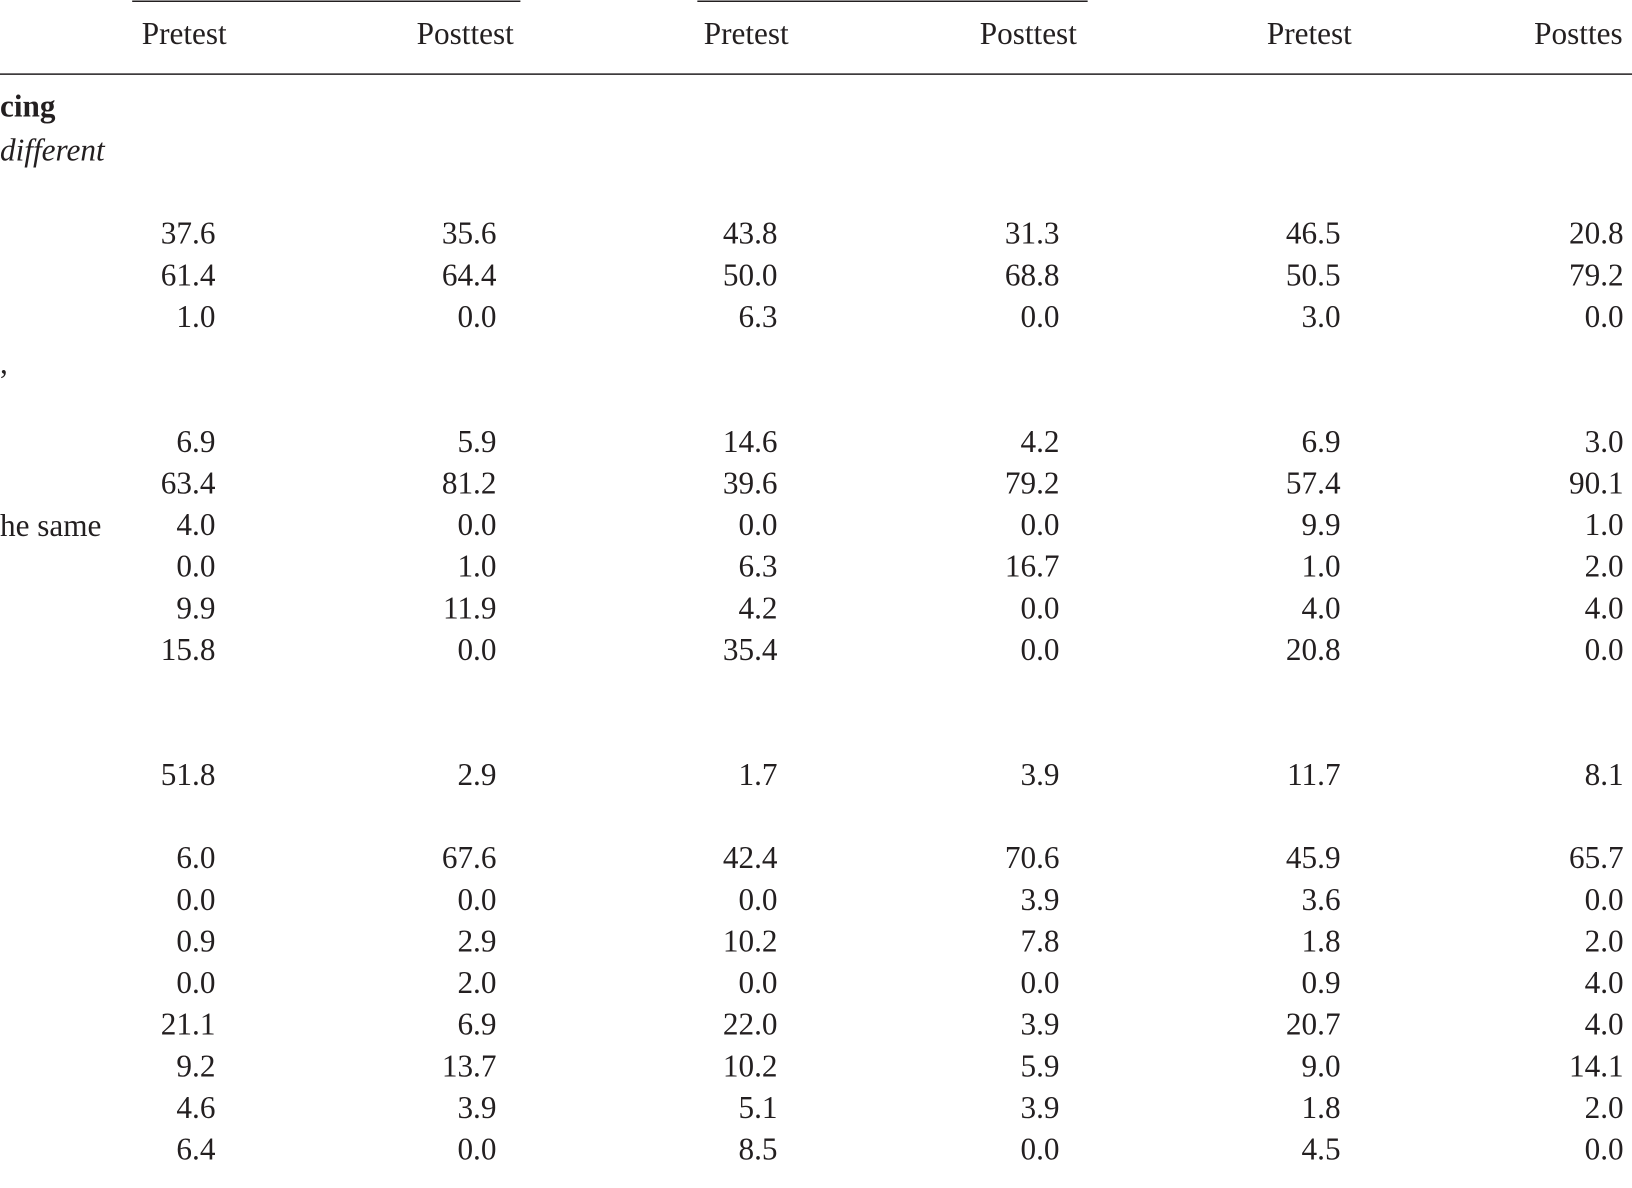 The image size is (1632, 1188). What do you see at coordinates (1604, 774) in the screenshot?
I see `cell: 8.1` at bounding box center [1604, 774].